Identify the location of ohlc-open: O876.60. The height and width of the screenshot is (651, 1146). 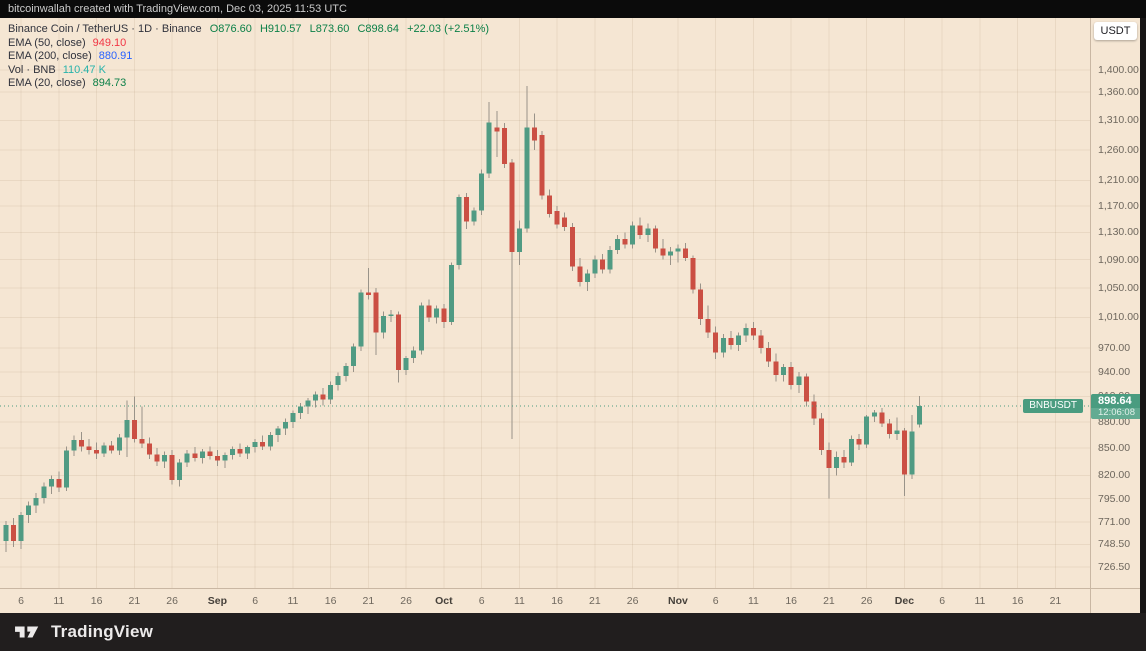
(230, 29).